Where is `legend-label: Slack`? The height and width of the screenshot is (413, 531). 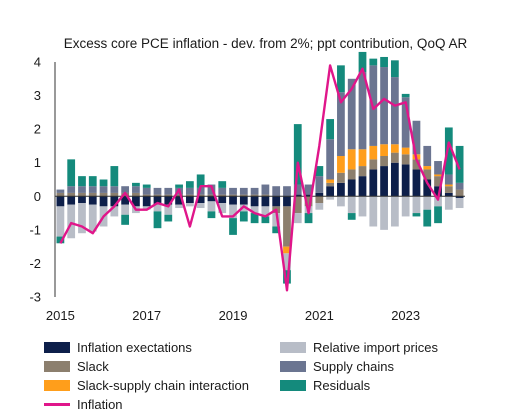 legend-label: Slack is located at coordinates (93, 366).